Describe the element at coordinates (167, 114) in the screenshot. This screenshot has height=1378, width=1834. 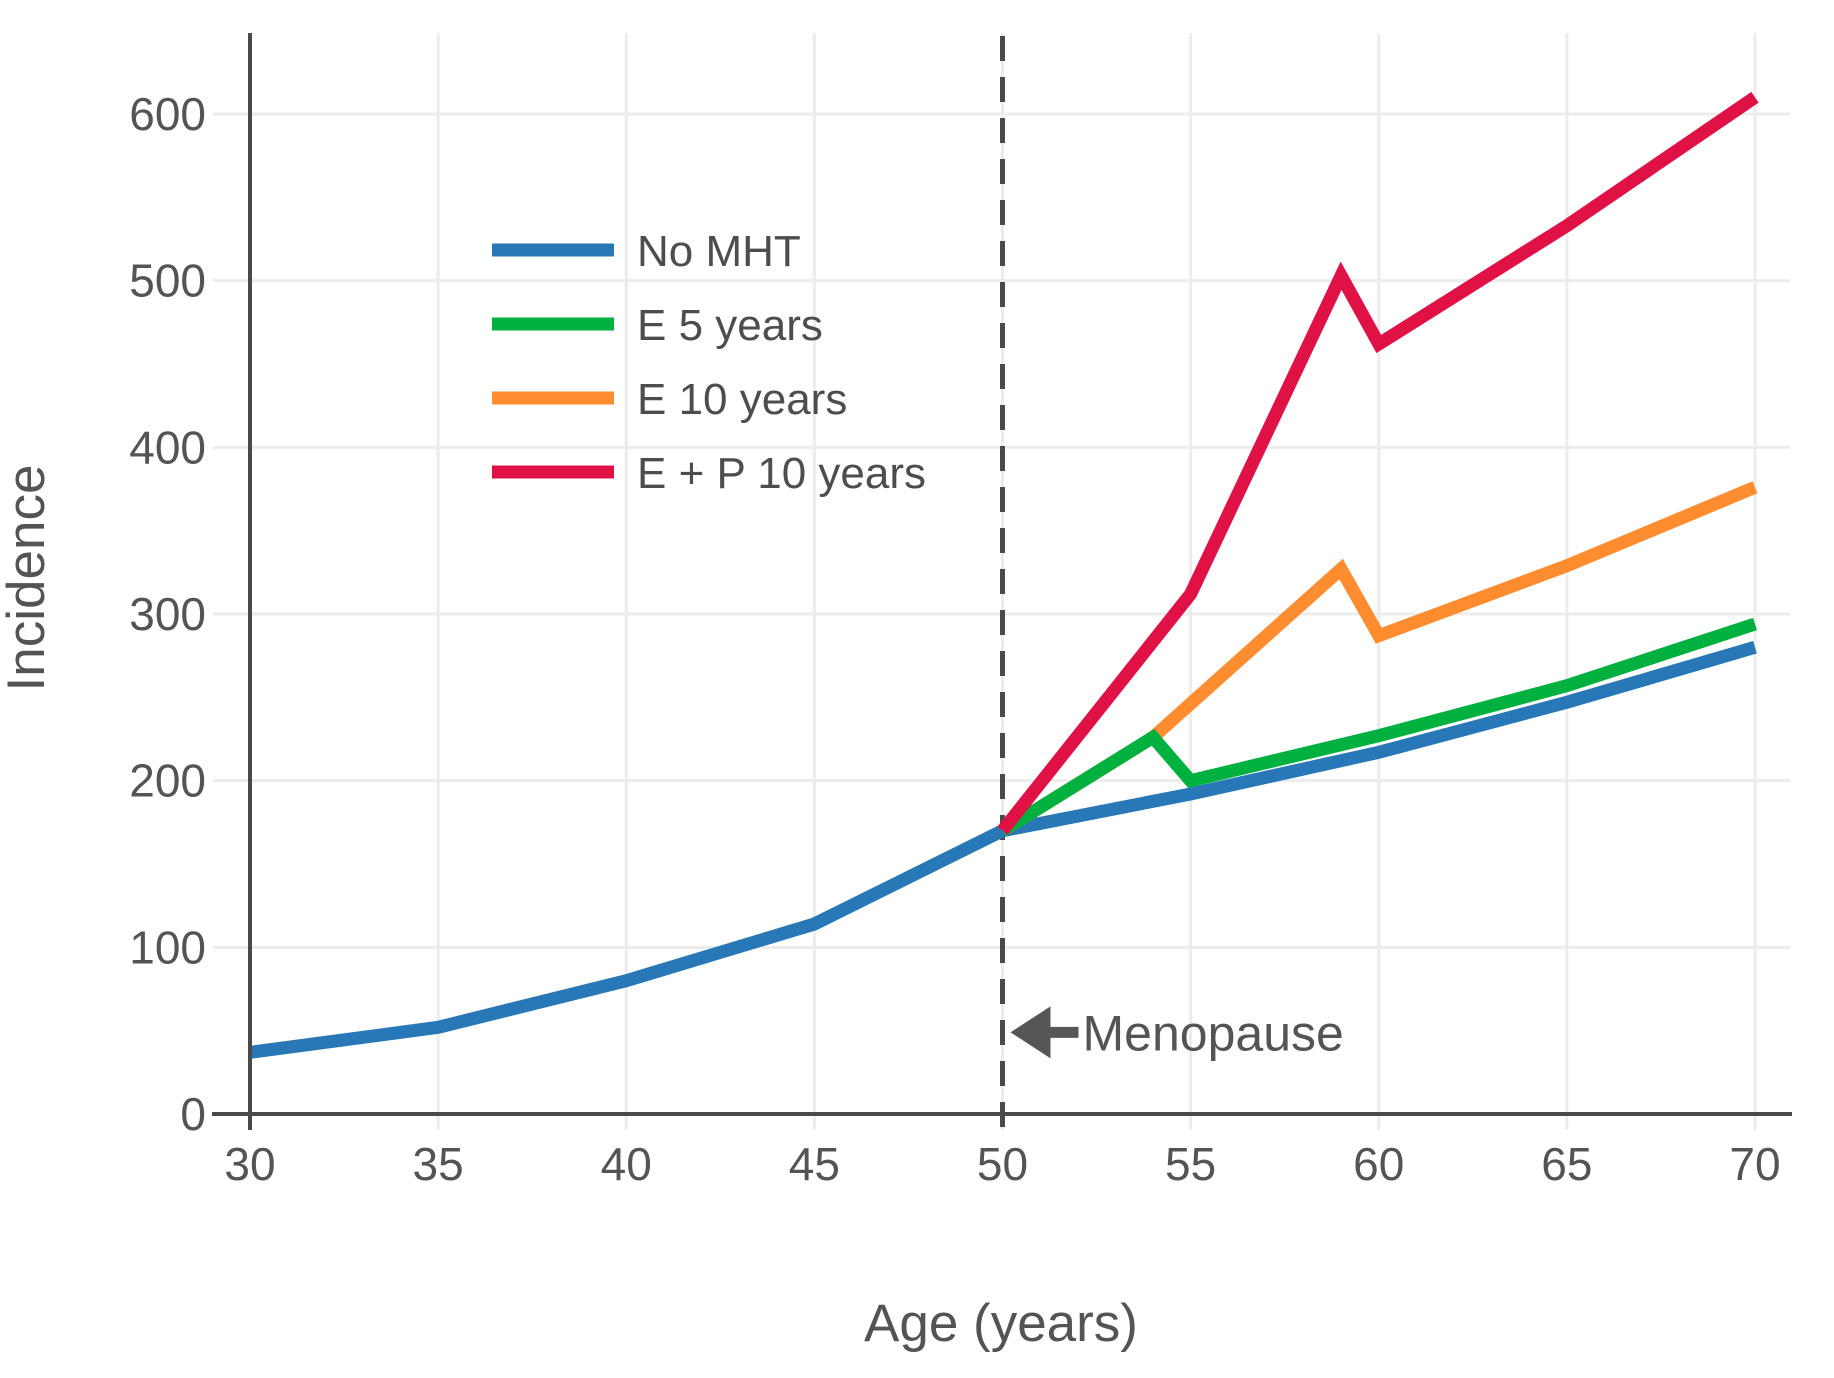
I see `y-tick-label-600: 600` at that location.